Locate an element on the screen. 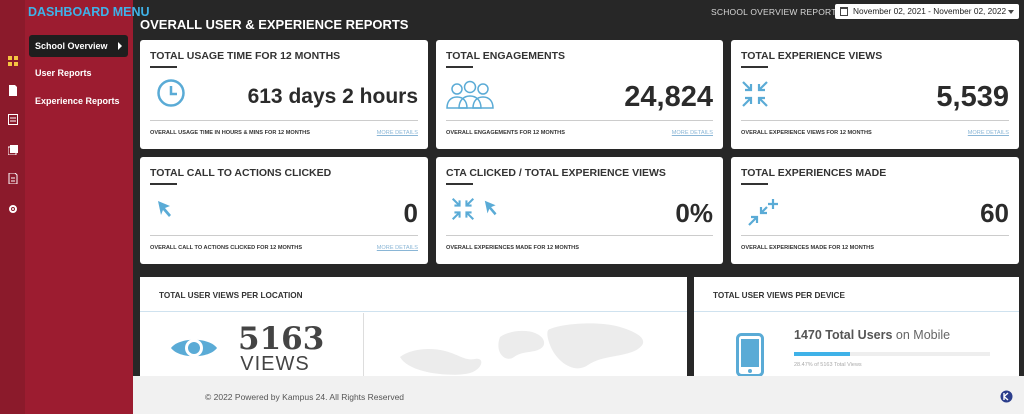 This screenshot has height=414, width=1024. device-progress-track is located at coordinates (892, 354).